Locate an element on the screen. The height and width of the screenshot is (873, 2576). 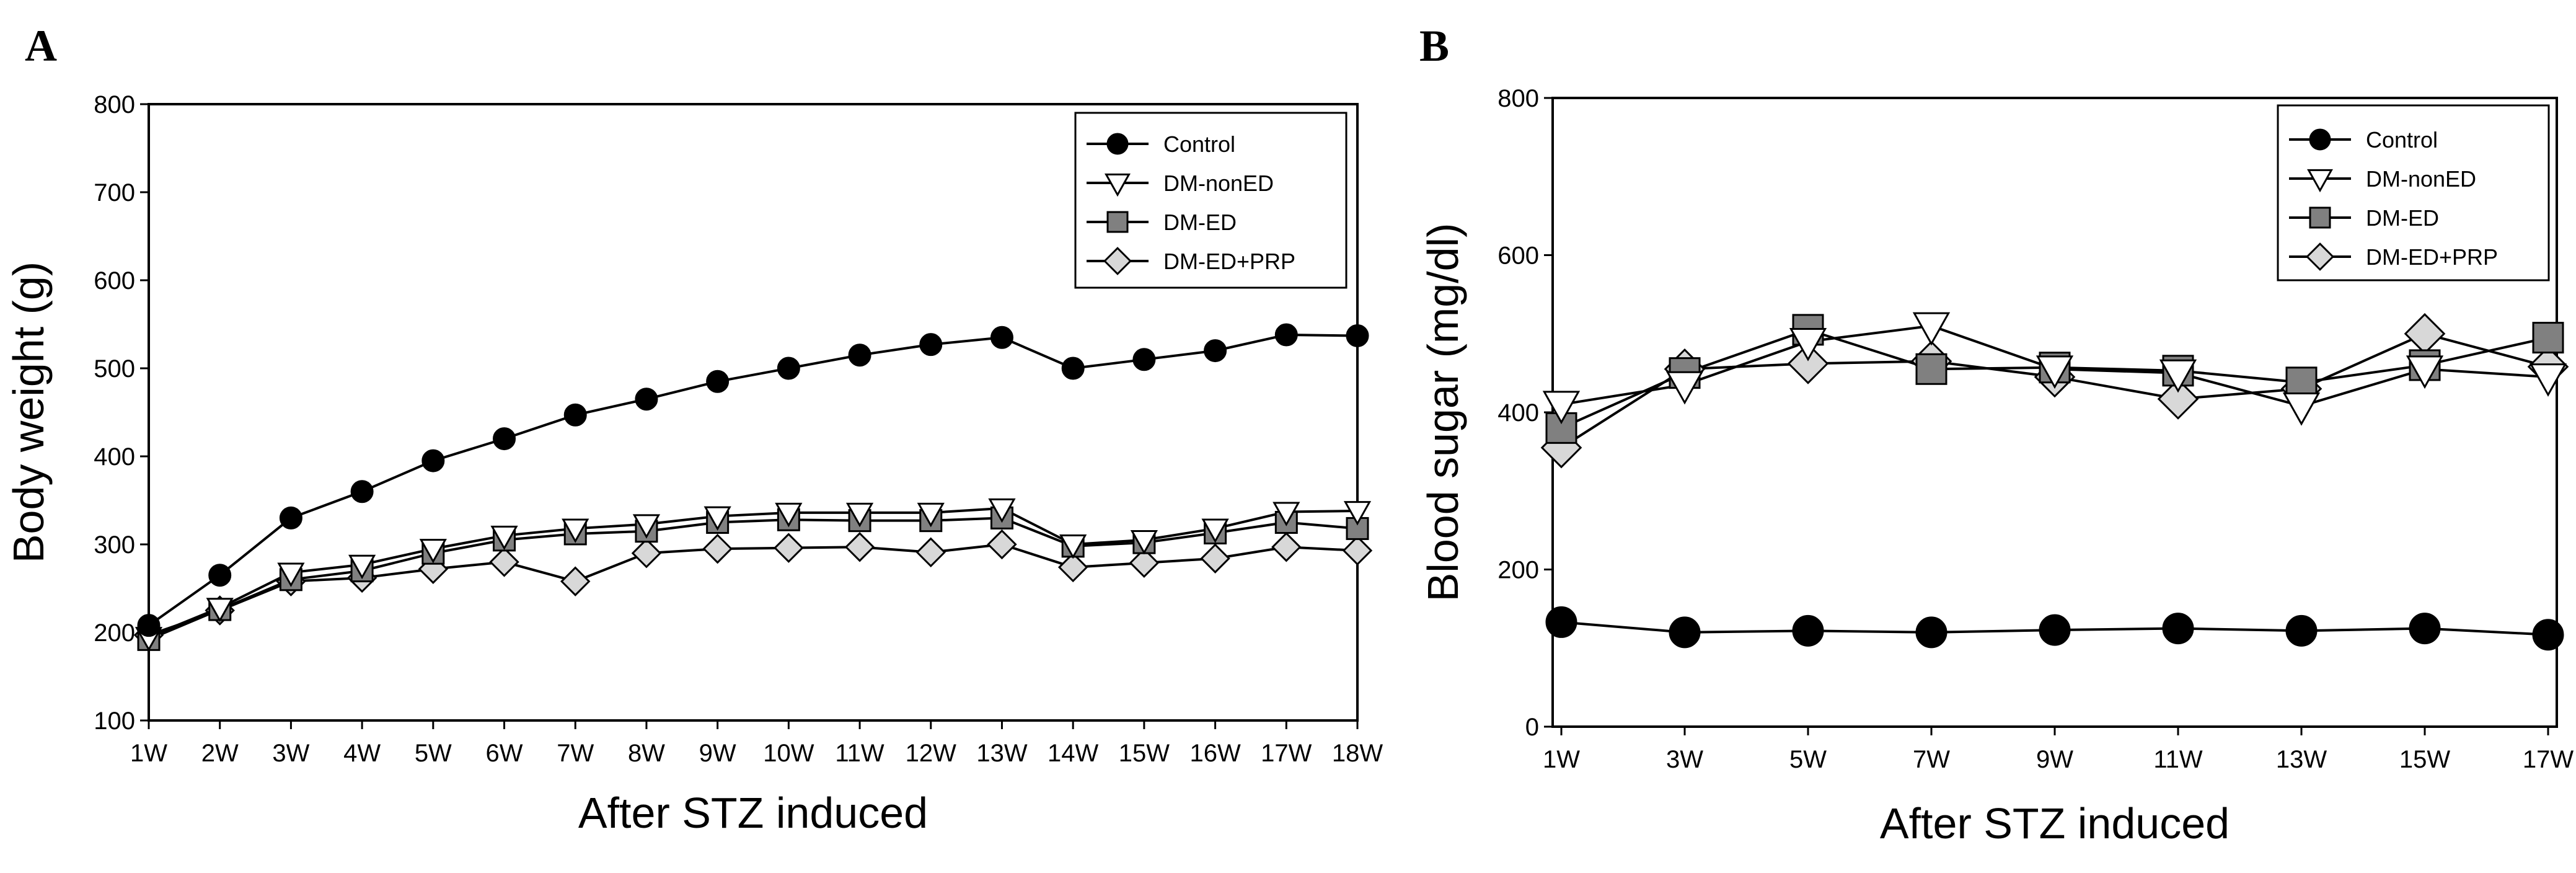
x-tick-label: 1W is located at coordinates (1561, 759).